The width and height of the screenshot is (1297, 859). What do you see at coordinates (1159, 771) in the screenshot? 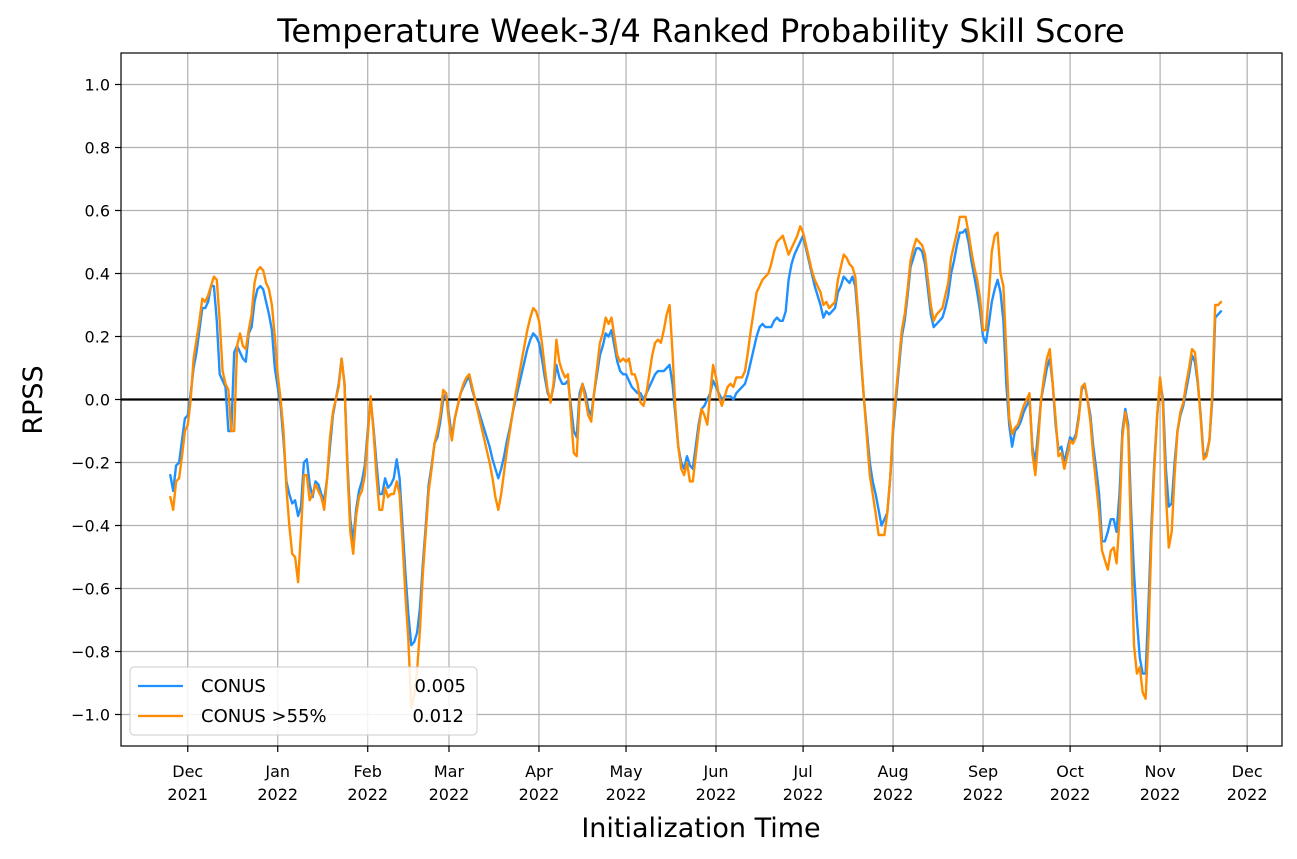
I see `x-tick-label-month: Nov` at bounding box center [1159, 771].